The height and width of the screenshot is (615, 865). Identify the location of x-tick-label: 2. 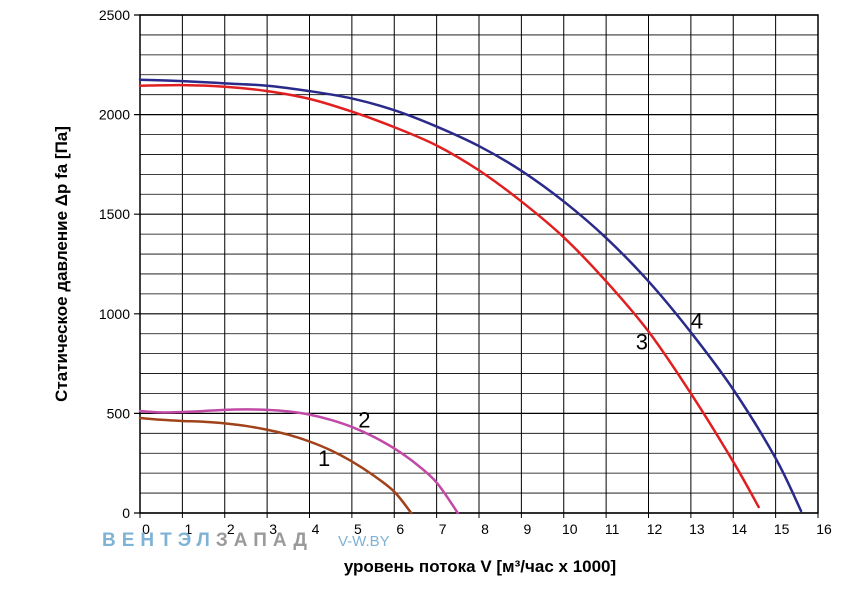
(231, 529).